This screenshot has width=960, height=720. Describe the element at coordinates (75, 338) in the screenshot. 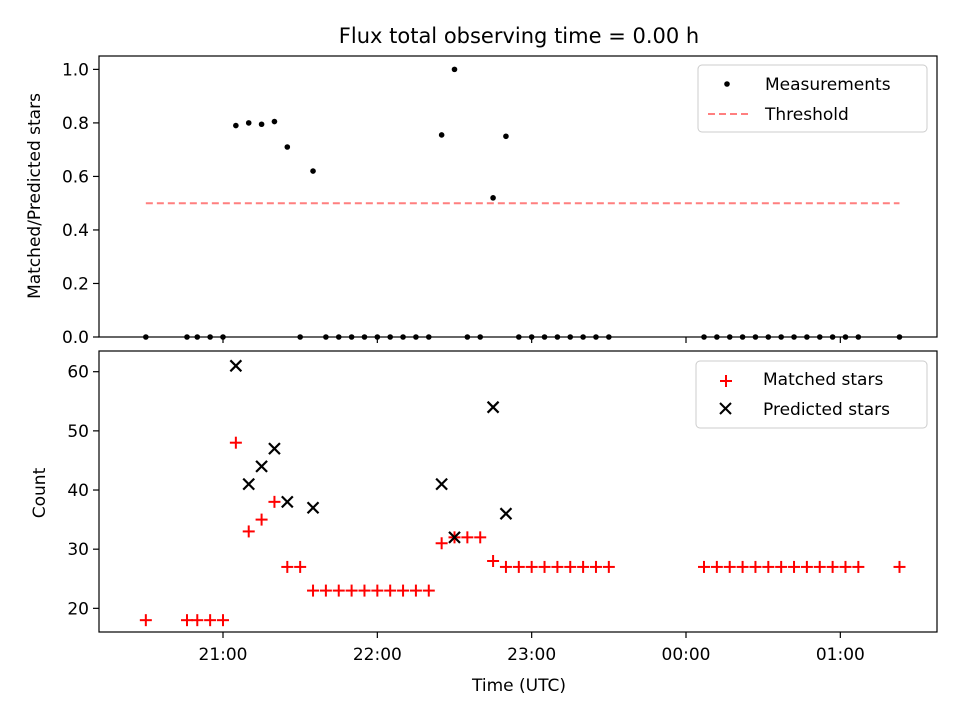

I see `y-tick-label: 0.0` at that location.